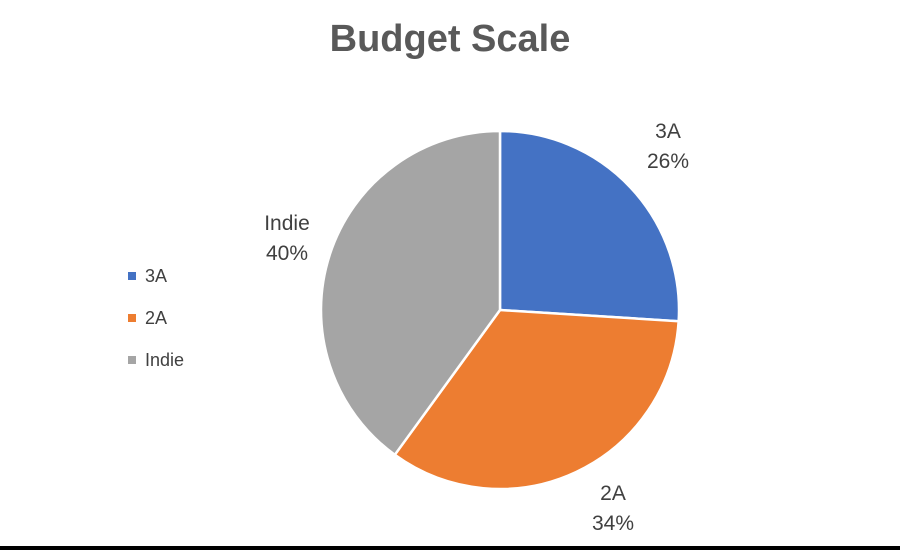 The image size is (900, 550). I want to click on legend-label-3a: 3A, so click(156, 275).